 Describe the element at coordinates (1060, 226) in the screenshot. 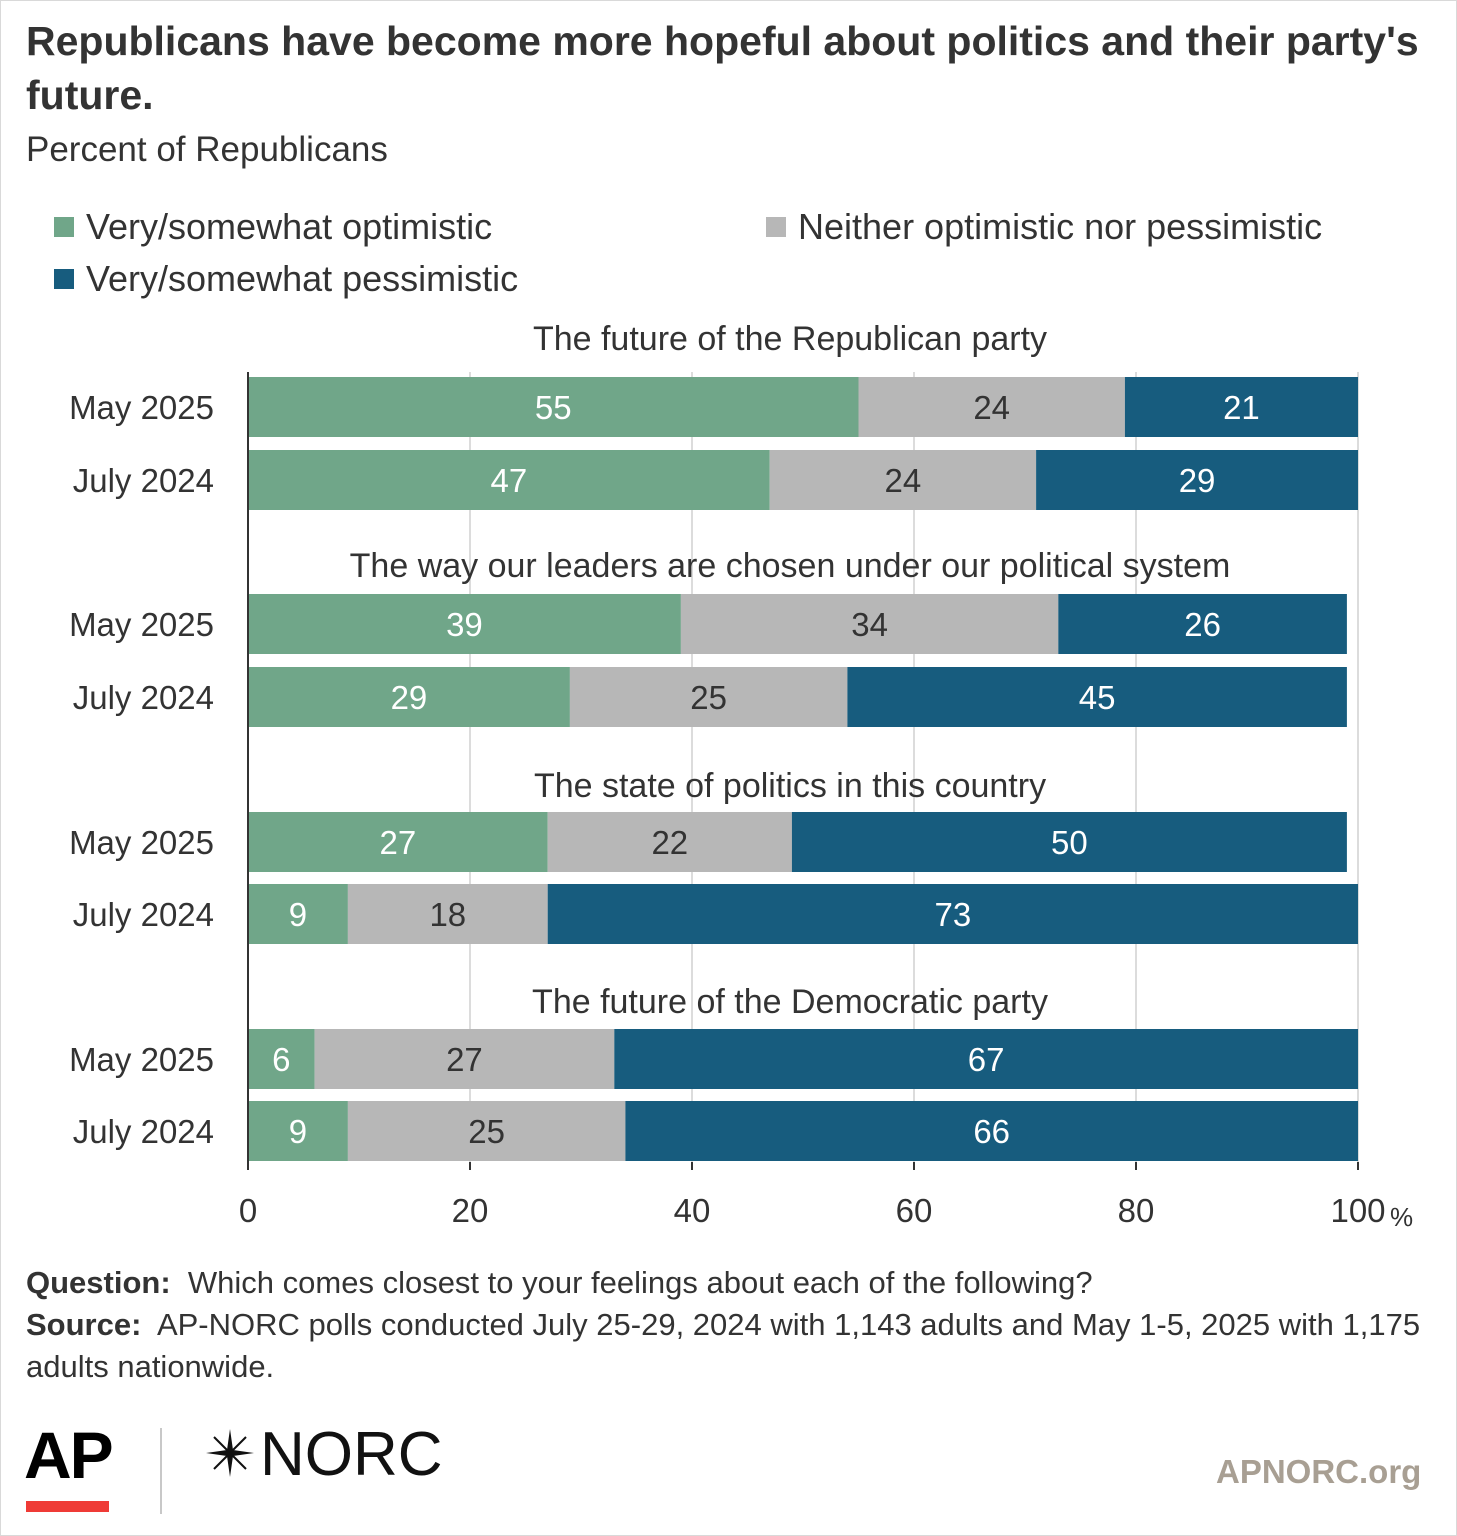

I see `legend-label-neither: Neither optimistic nor pessimistic` at that location.